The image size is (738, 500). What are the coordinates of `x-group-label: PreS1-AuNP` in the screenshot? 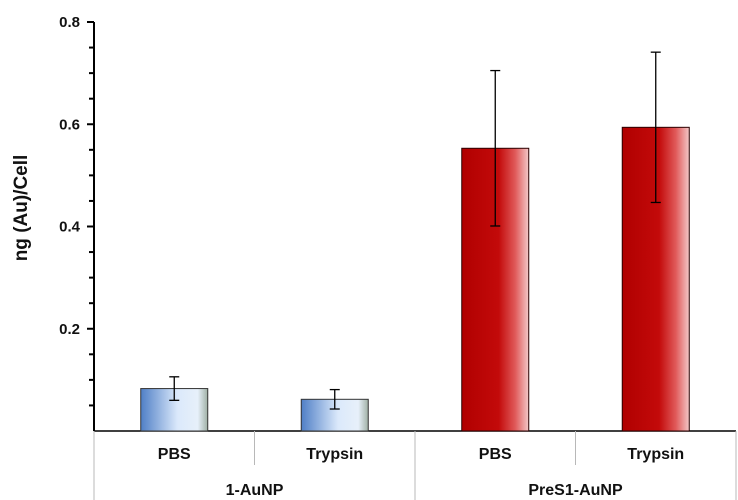 It's located at (575, 490).